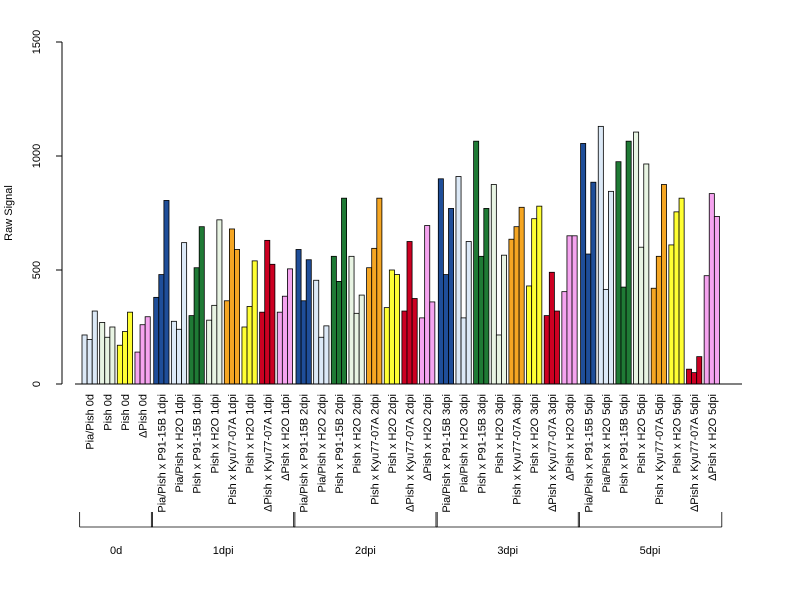 This screenshot has height=600, width=800. Describe the element at coordinates (678, 433) in the screenshot. I see `x-tick-label: Pish x H2O 5dpi` at that location.